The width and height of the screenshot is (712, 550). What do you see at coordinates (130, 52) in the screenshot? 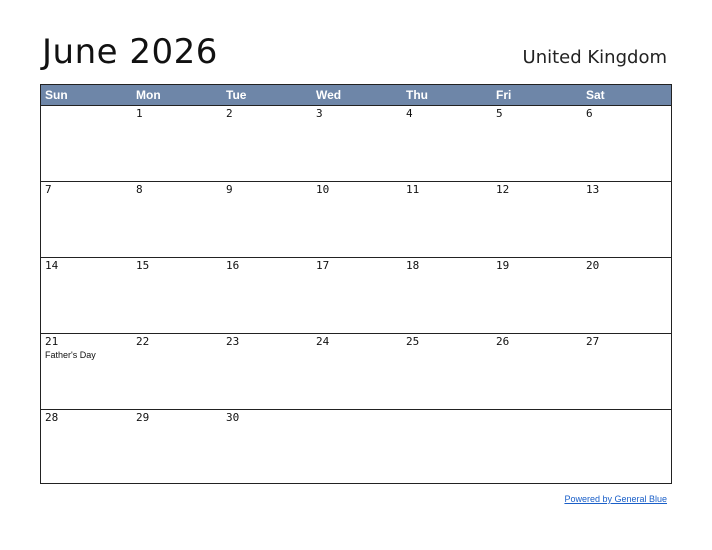
I see `calendar-title: June 2026` at bounding box center [130, 52].